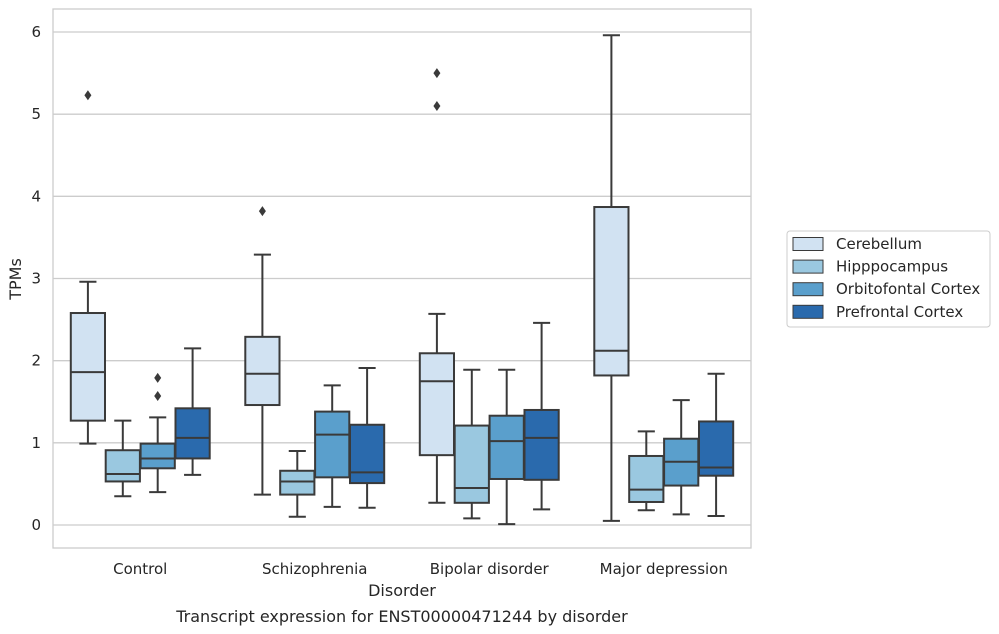  What do you see at coordinates (36, 196) in the screenshot?
I see `y-tick-label: 4` at bounding box center [36, 196].